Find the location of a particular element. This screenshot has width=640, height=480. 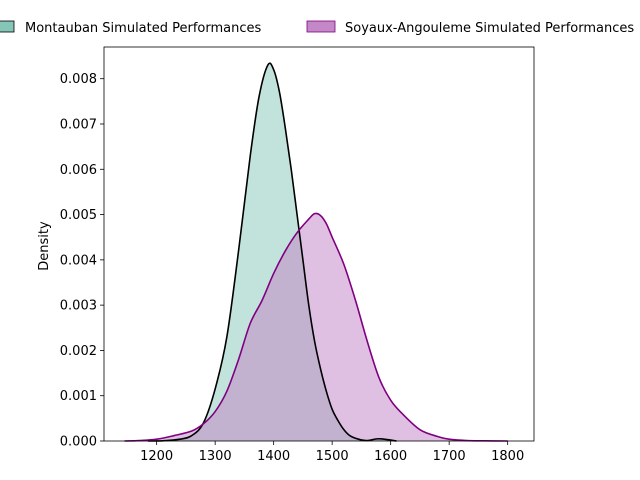

legend-swatch-montauban is located at coordinates (7, 26).